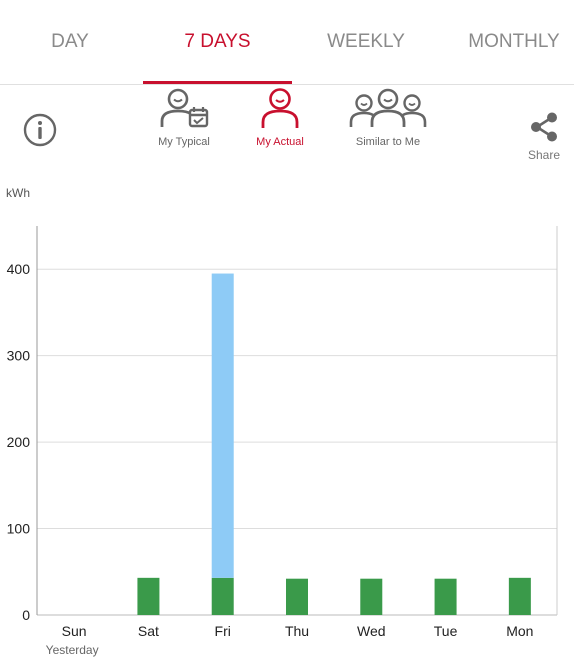 This screenshot has width=574, height=661. I want to click on y-tick-label: 300, so click(19, 356).